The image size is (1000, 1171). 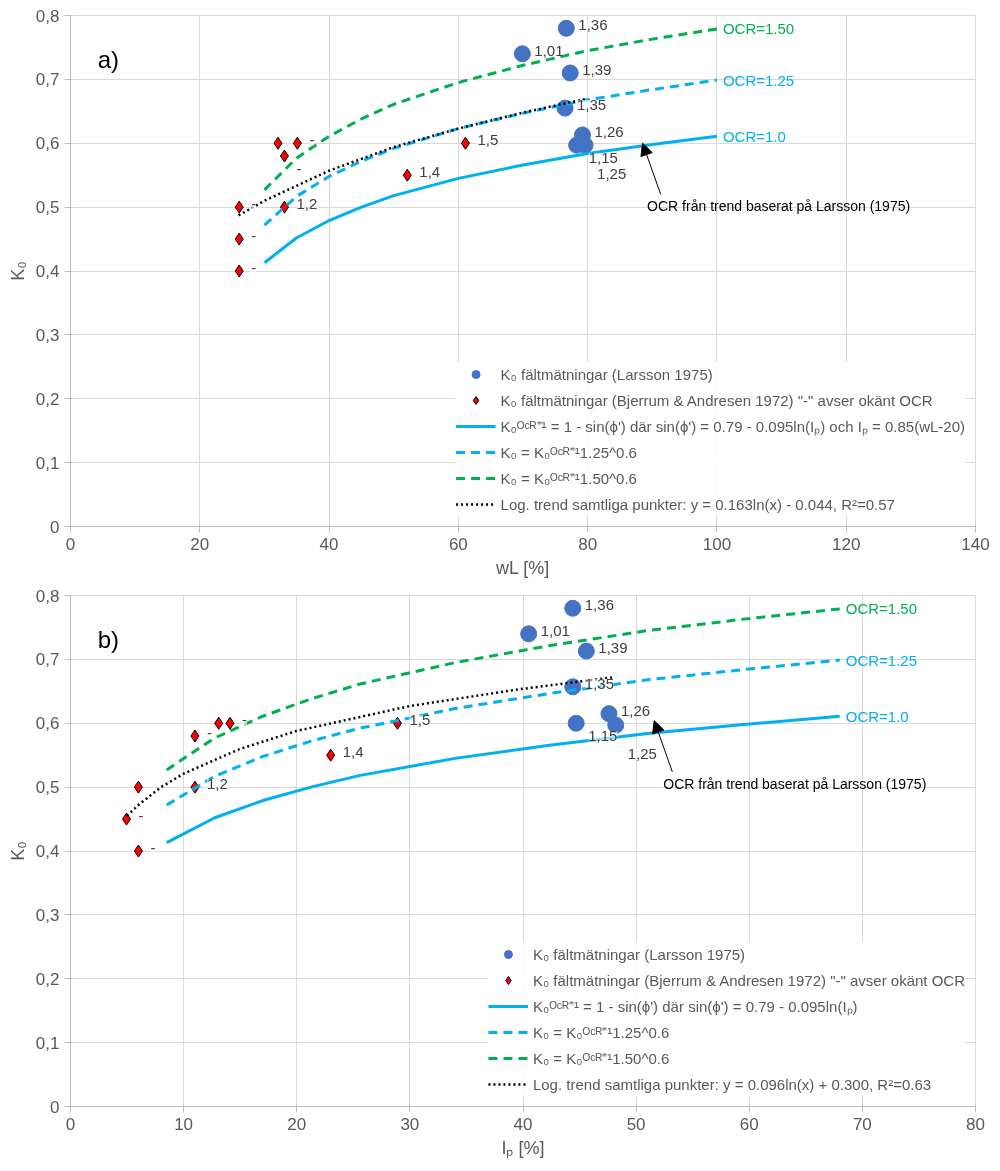 I want to click on legend-label: K₀ᴼᶜᴿ⁼¹ = 1 - sin(ϕ') där sin(ϕ') = 0.79 - 0.095ln(Iₚ) och Iₚ = 0.85(wL-20), so click(x=732, y=427).